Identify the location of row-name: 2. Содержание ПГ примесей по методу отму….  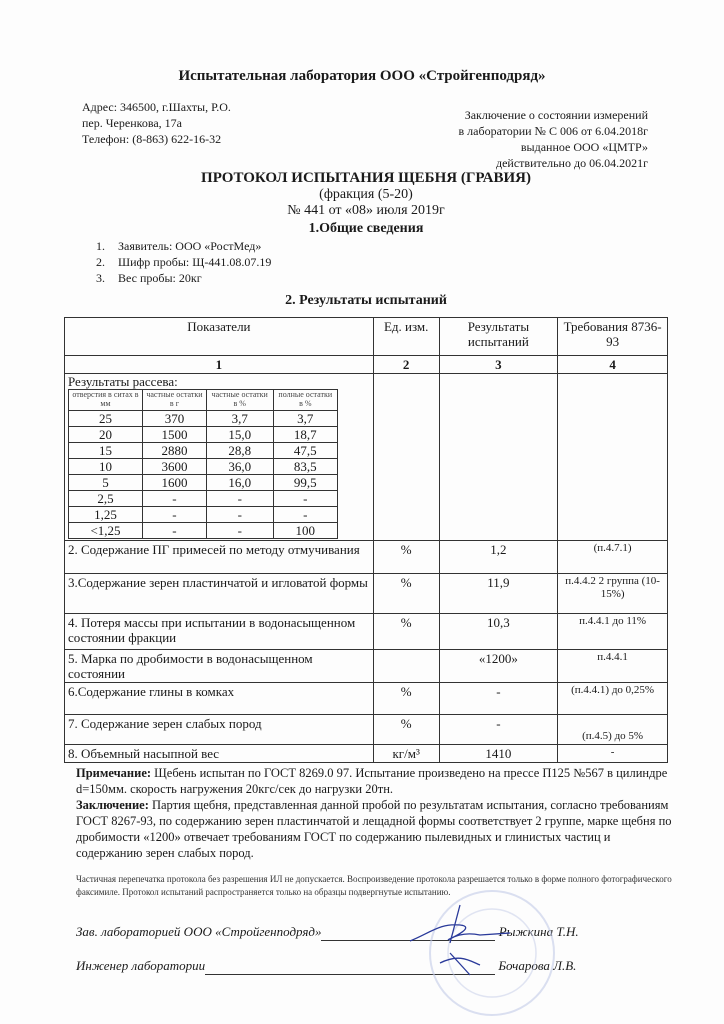
(219, 557).